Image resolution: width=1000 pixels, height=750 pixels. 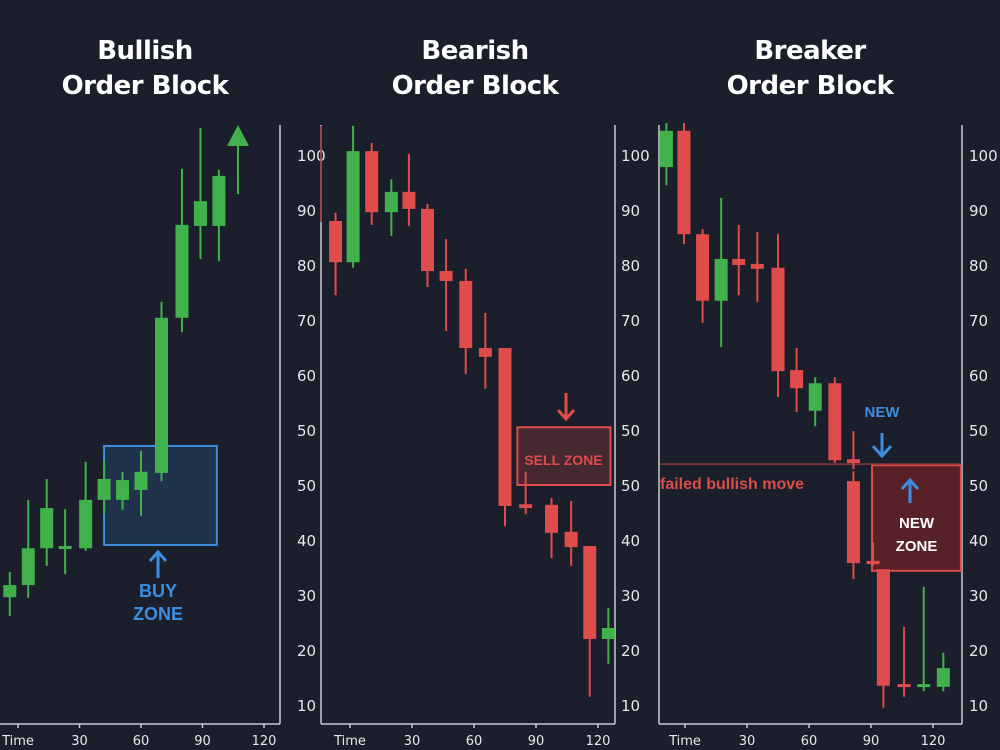 I want to click on down-arrow-icon, so click(x=882, y=451).